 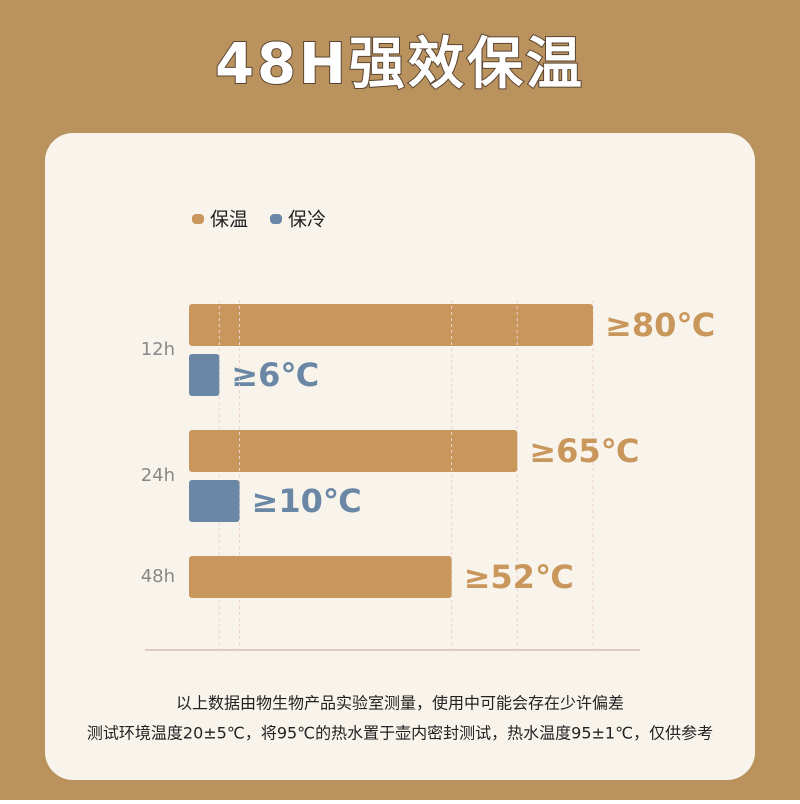 What do you see at coordinates (400, 703) in the screenshot?
I see `note: 以上数据由物生物产品实验室测量，使用中可能会存在少许偏差` at bounding box center [400, 703].